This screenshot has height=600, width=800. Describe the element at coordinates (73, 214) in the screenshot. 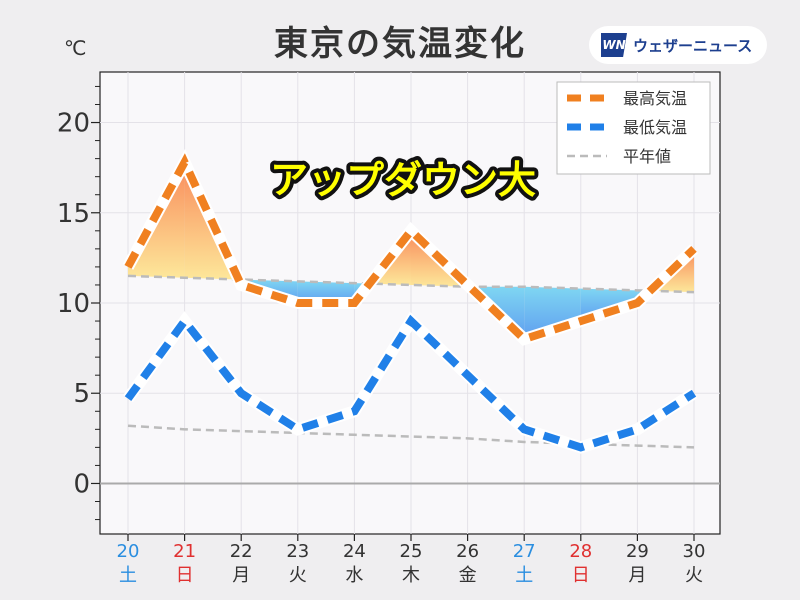

I see `y-tick-label: 15` at that location.